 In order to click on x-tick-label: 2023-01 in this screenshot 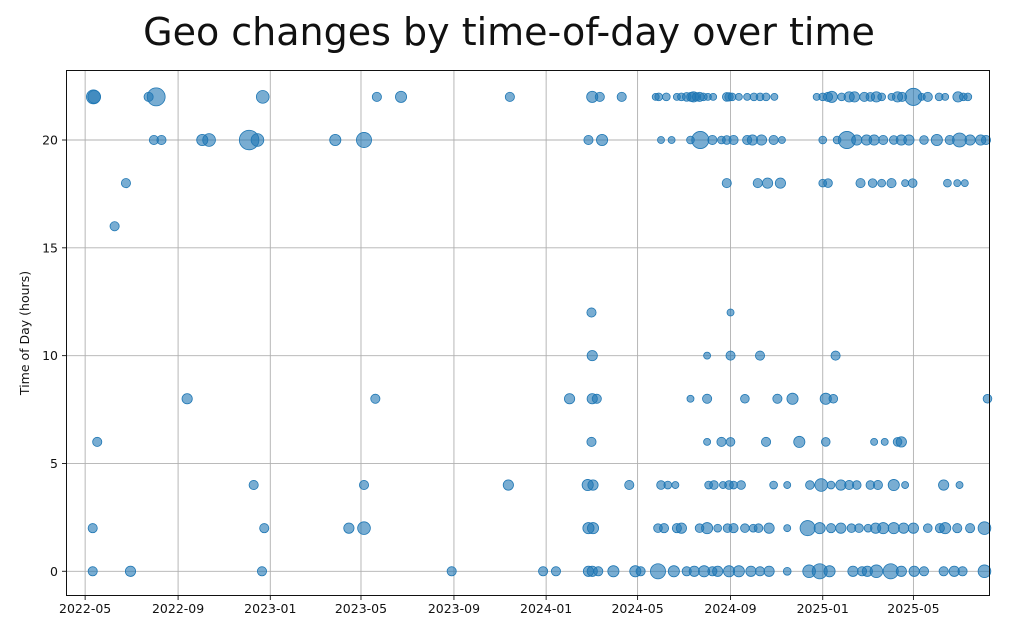, I will do `click(270, 608)`.